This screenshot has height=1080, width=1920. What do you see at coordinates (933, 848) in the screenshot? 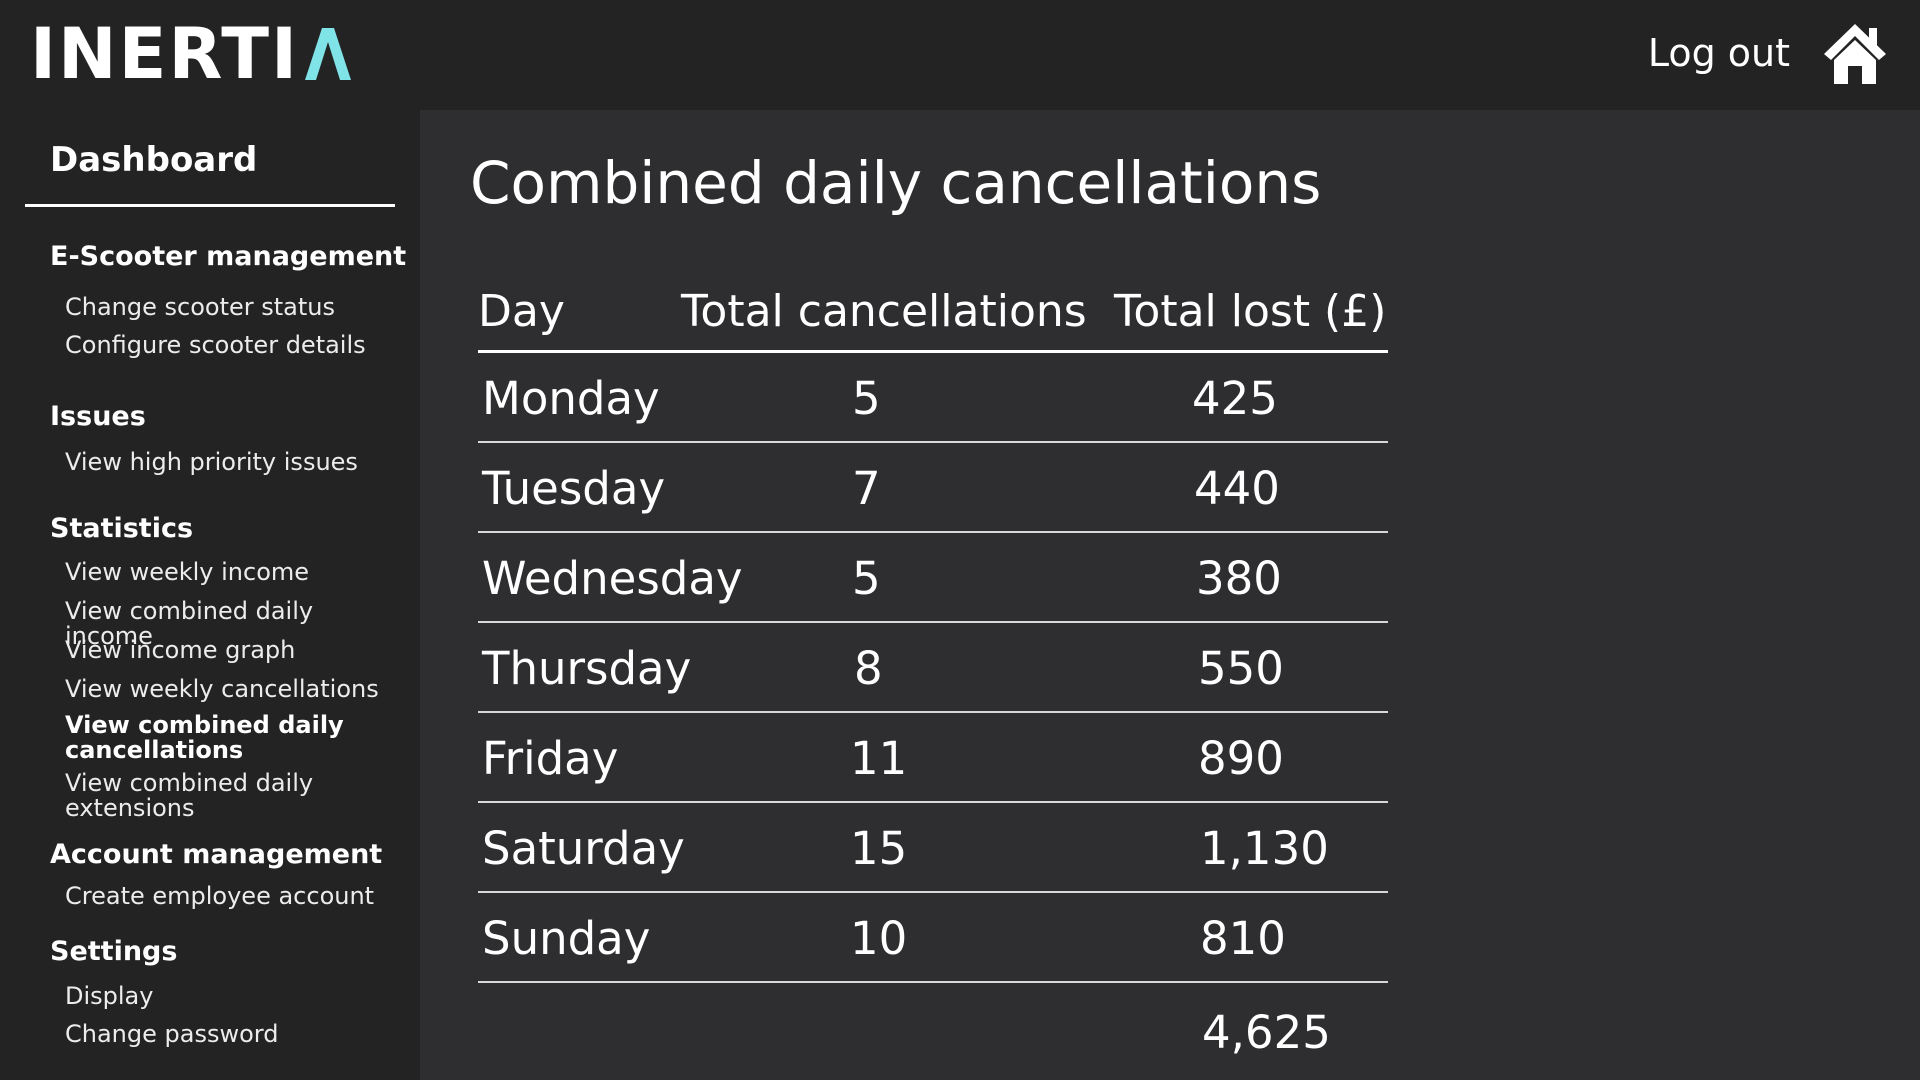
I see `table-row: Saturday 15 1,130` at bounding box center [933, 848].